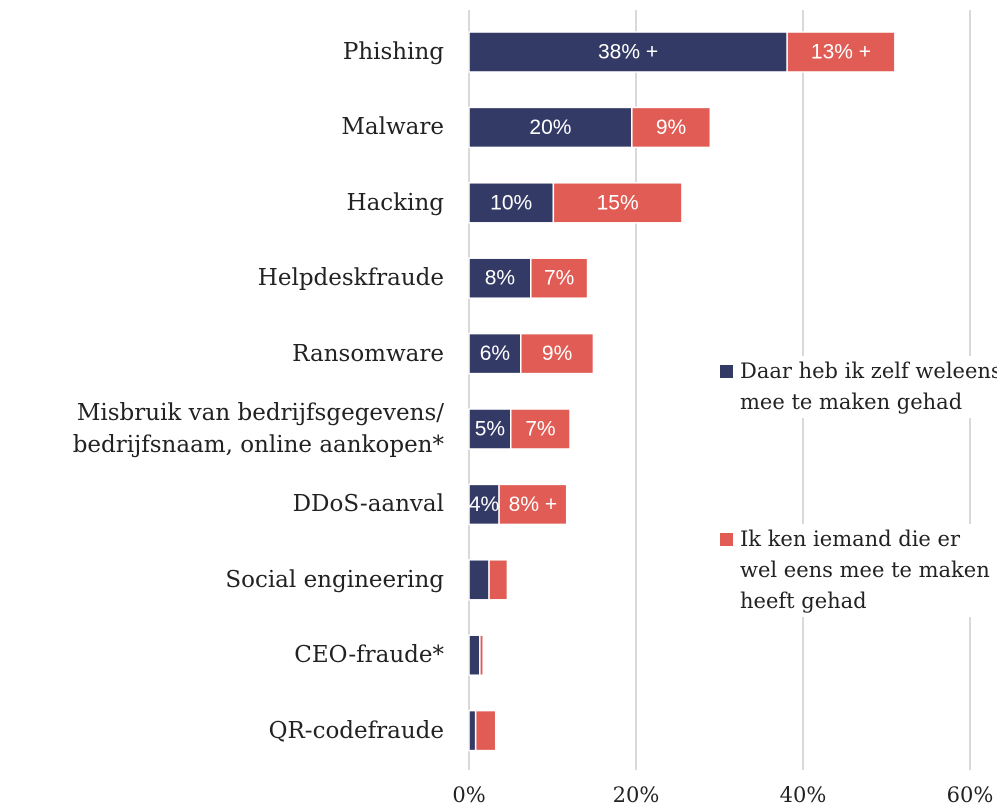 This screenshot has width=997, height=811. What do you see at coordinates (469, 795) in the screenshot?
I see `x-tick-label: 0%` at bounding box center [469, 795].